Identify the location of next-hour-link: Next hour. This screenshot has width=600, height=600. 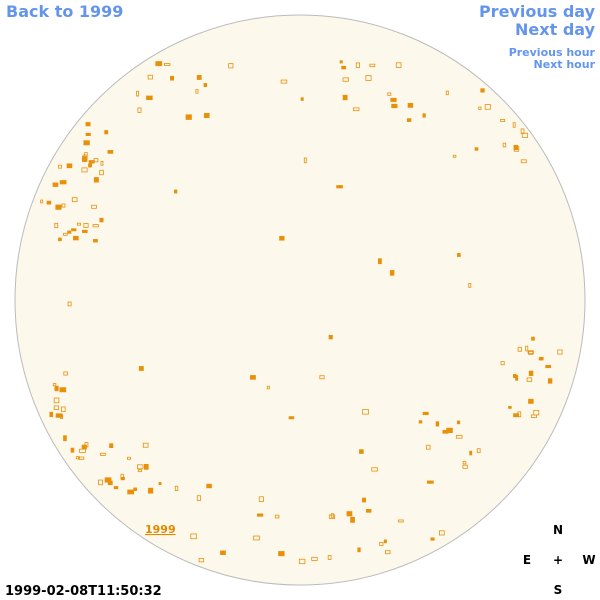
(565, 64).